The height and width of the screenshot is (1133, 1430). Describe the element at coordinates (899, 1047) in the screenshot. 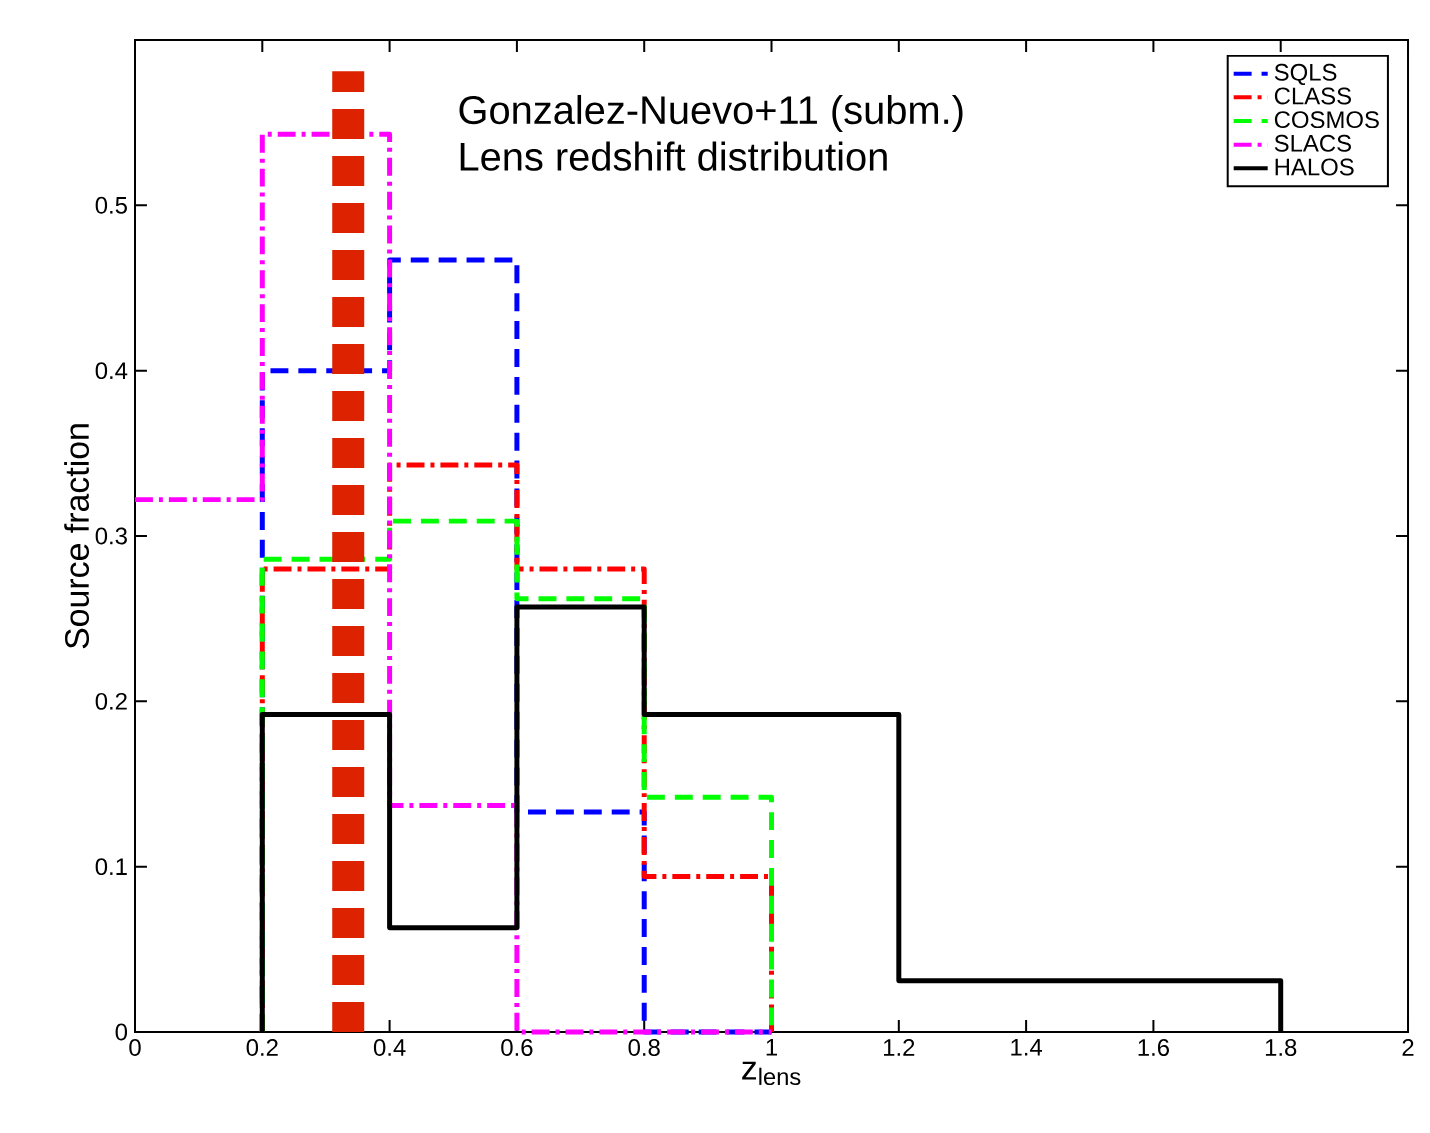

I see `x-tick-label: 1.2` at that location.